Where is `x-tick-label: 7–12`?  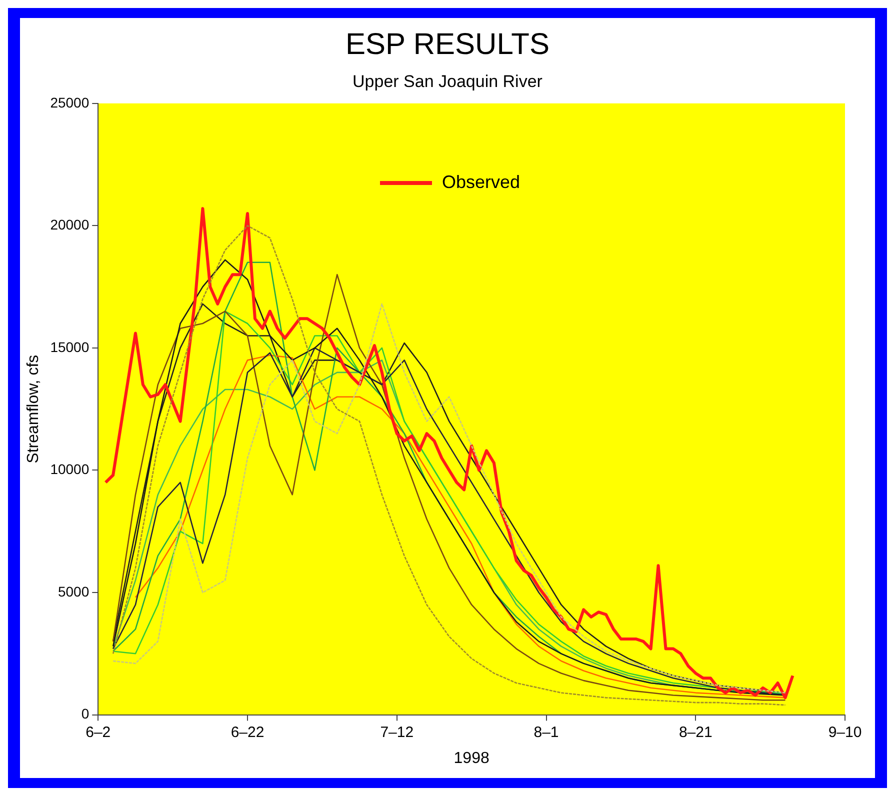
x-tick-label: 7–12 is located at coordinates (397, 732).